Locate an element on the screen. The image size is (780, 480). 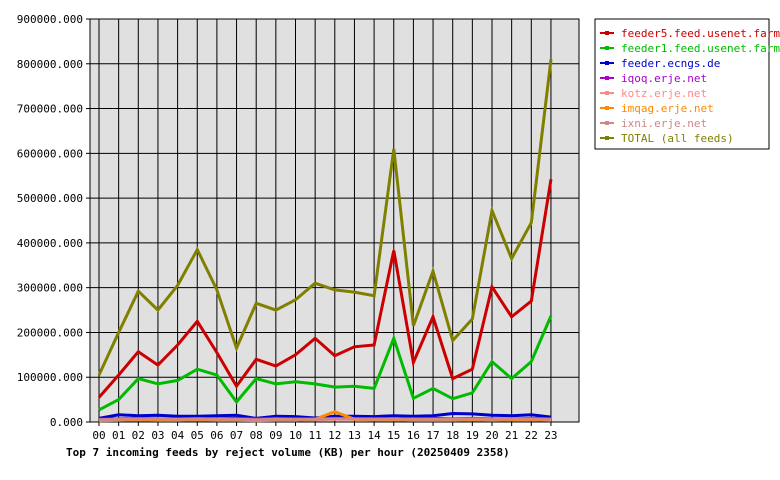
legend-label-iqoq-erje-net: iqoq.erje.net is located at coordinates (664, 78).